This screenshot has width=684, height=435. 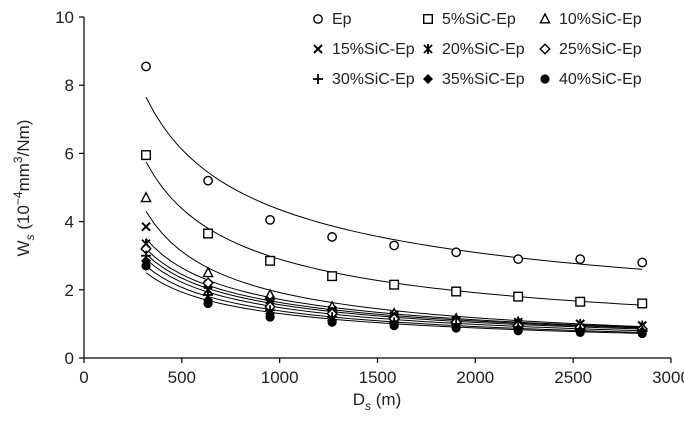 I want to click on y-tick-label: 8, so click(x=69, y=85).